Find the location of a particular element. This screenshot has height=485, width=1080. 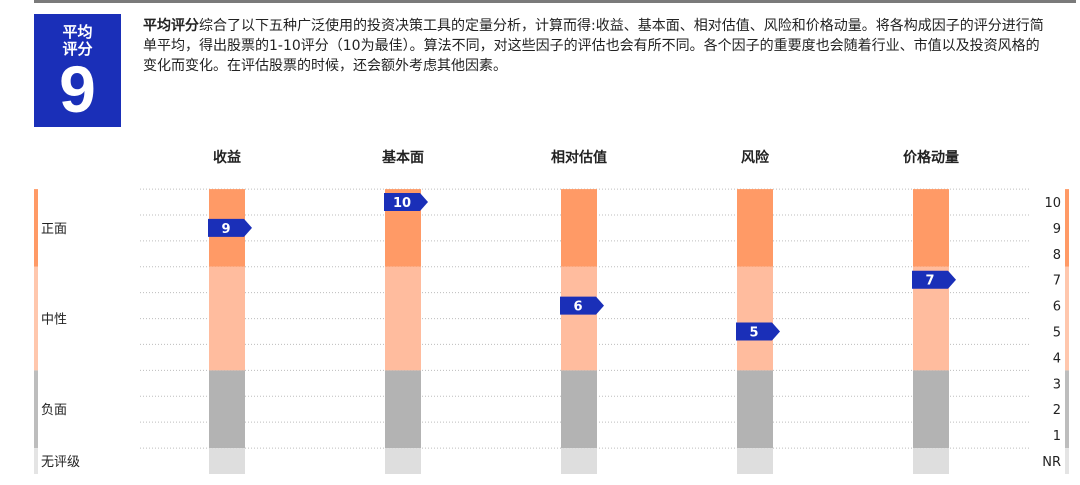

score-marker-label: 5 is located at coordinates (753, 333).